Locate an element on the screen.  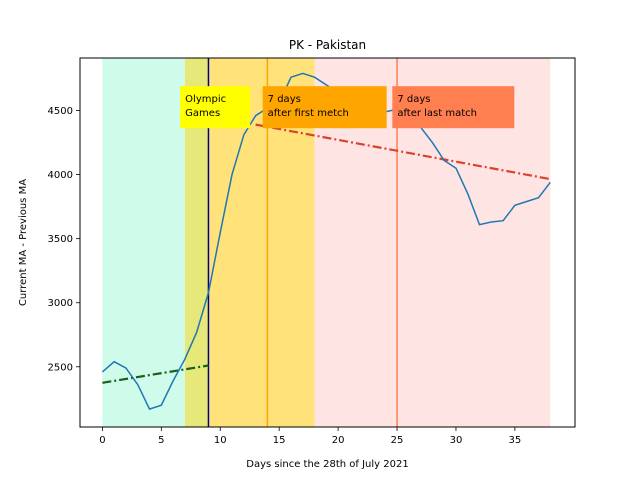
x-tick-label-15: 15 is located at coordinates (279, 440).